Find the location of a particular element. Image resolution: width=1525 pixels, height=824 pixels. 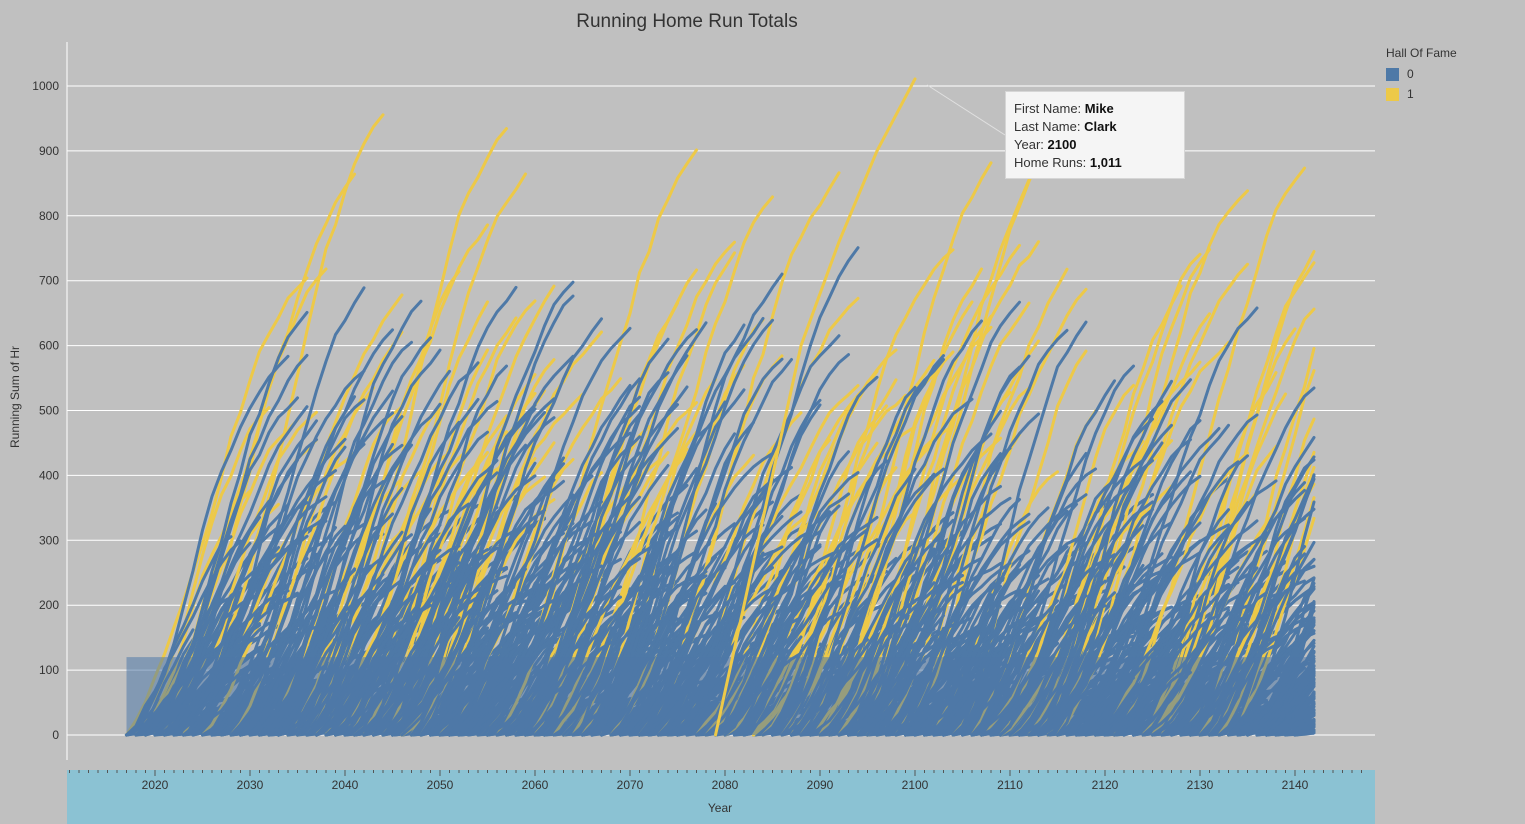

x-tick-label: 2020 is located at coordinates (155, 785).